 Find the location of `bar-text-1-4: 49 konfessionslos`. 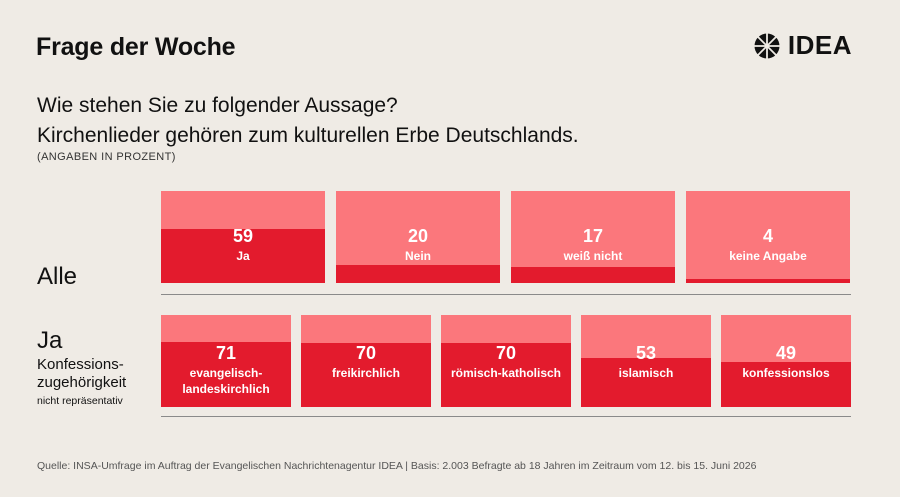

bar-text-1-4: 49 konfessionslos is located at coordinates (786, 361).